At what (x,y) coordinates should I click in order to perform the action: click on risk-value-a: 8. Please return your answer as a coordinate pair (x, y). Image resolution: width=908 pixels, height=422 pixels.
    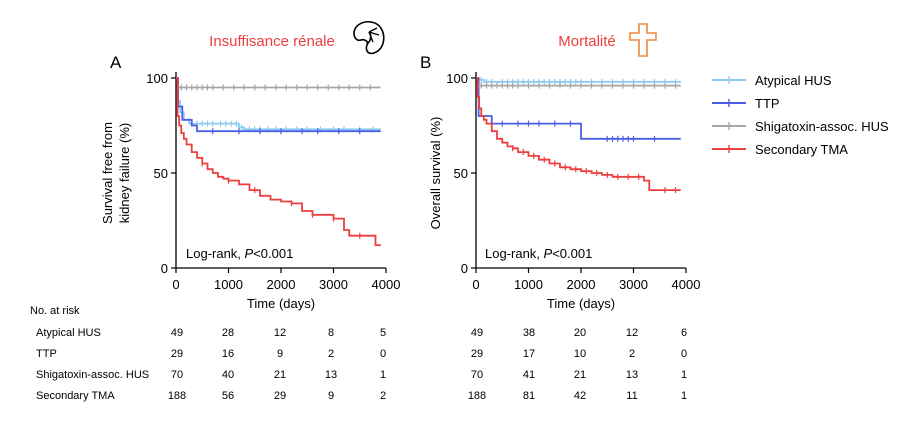
    Looking at the image, I should click on (331, 333).